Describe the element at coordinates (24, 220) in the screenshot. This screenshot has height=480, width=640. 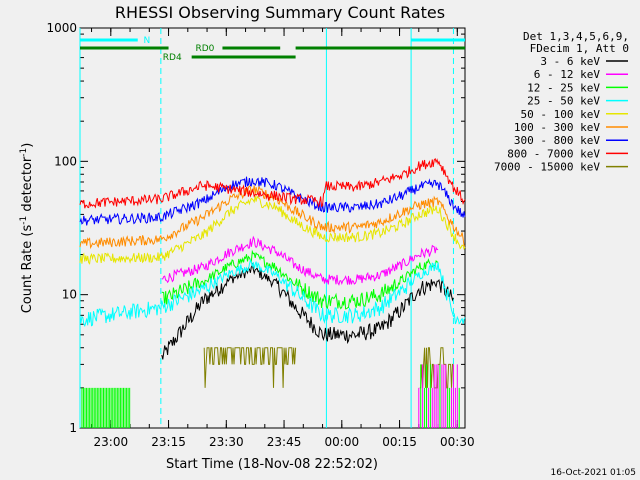
I see `y-label-sup-1: -1` at that location.